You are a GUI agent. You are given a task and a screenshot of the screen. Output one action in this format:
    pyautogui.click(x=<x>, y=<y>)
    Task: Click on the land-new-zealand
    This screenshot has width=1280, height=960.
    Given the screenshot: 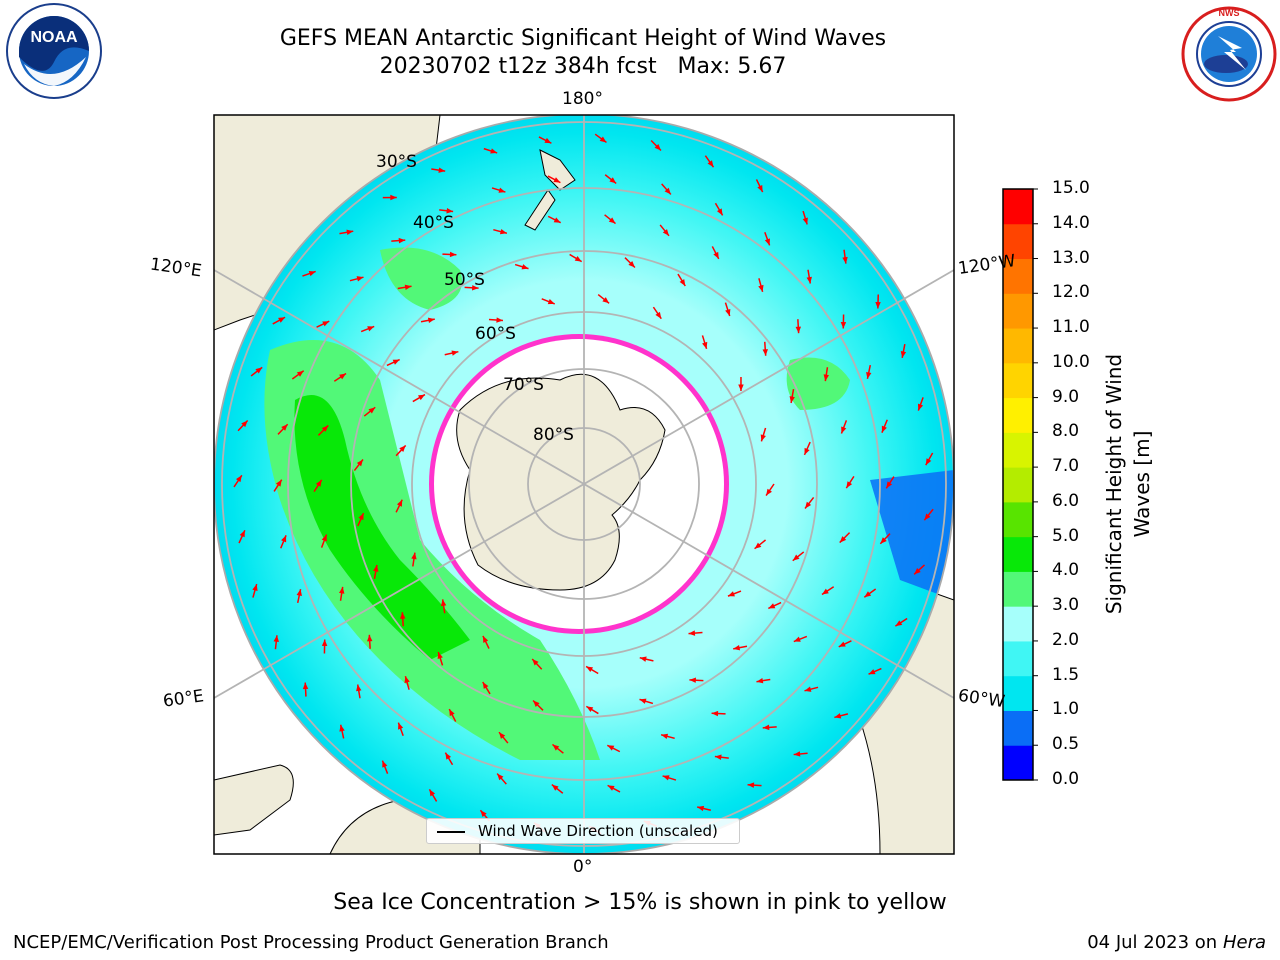 What is the action you would take?
    pyautogui.click(x=557, y=170)
    